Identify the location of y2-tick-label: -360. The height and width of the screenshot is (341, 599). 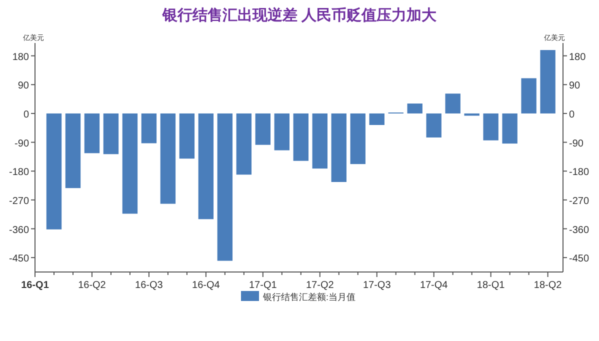
(579, 230).